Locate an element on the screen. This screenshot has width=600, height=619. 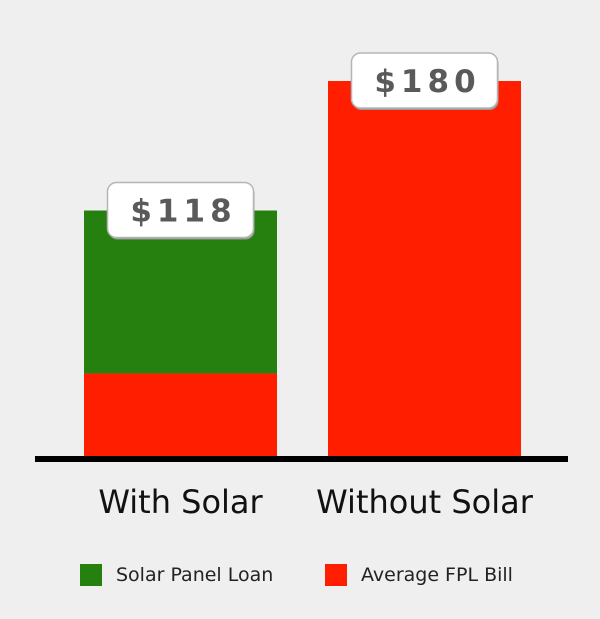
bar-with-solar-average-fpl-bill is located at coordinates (180, 415).